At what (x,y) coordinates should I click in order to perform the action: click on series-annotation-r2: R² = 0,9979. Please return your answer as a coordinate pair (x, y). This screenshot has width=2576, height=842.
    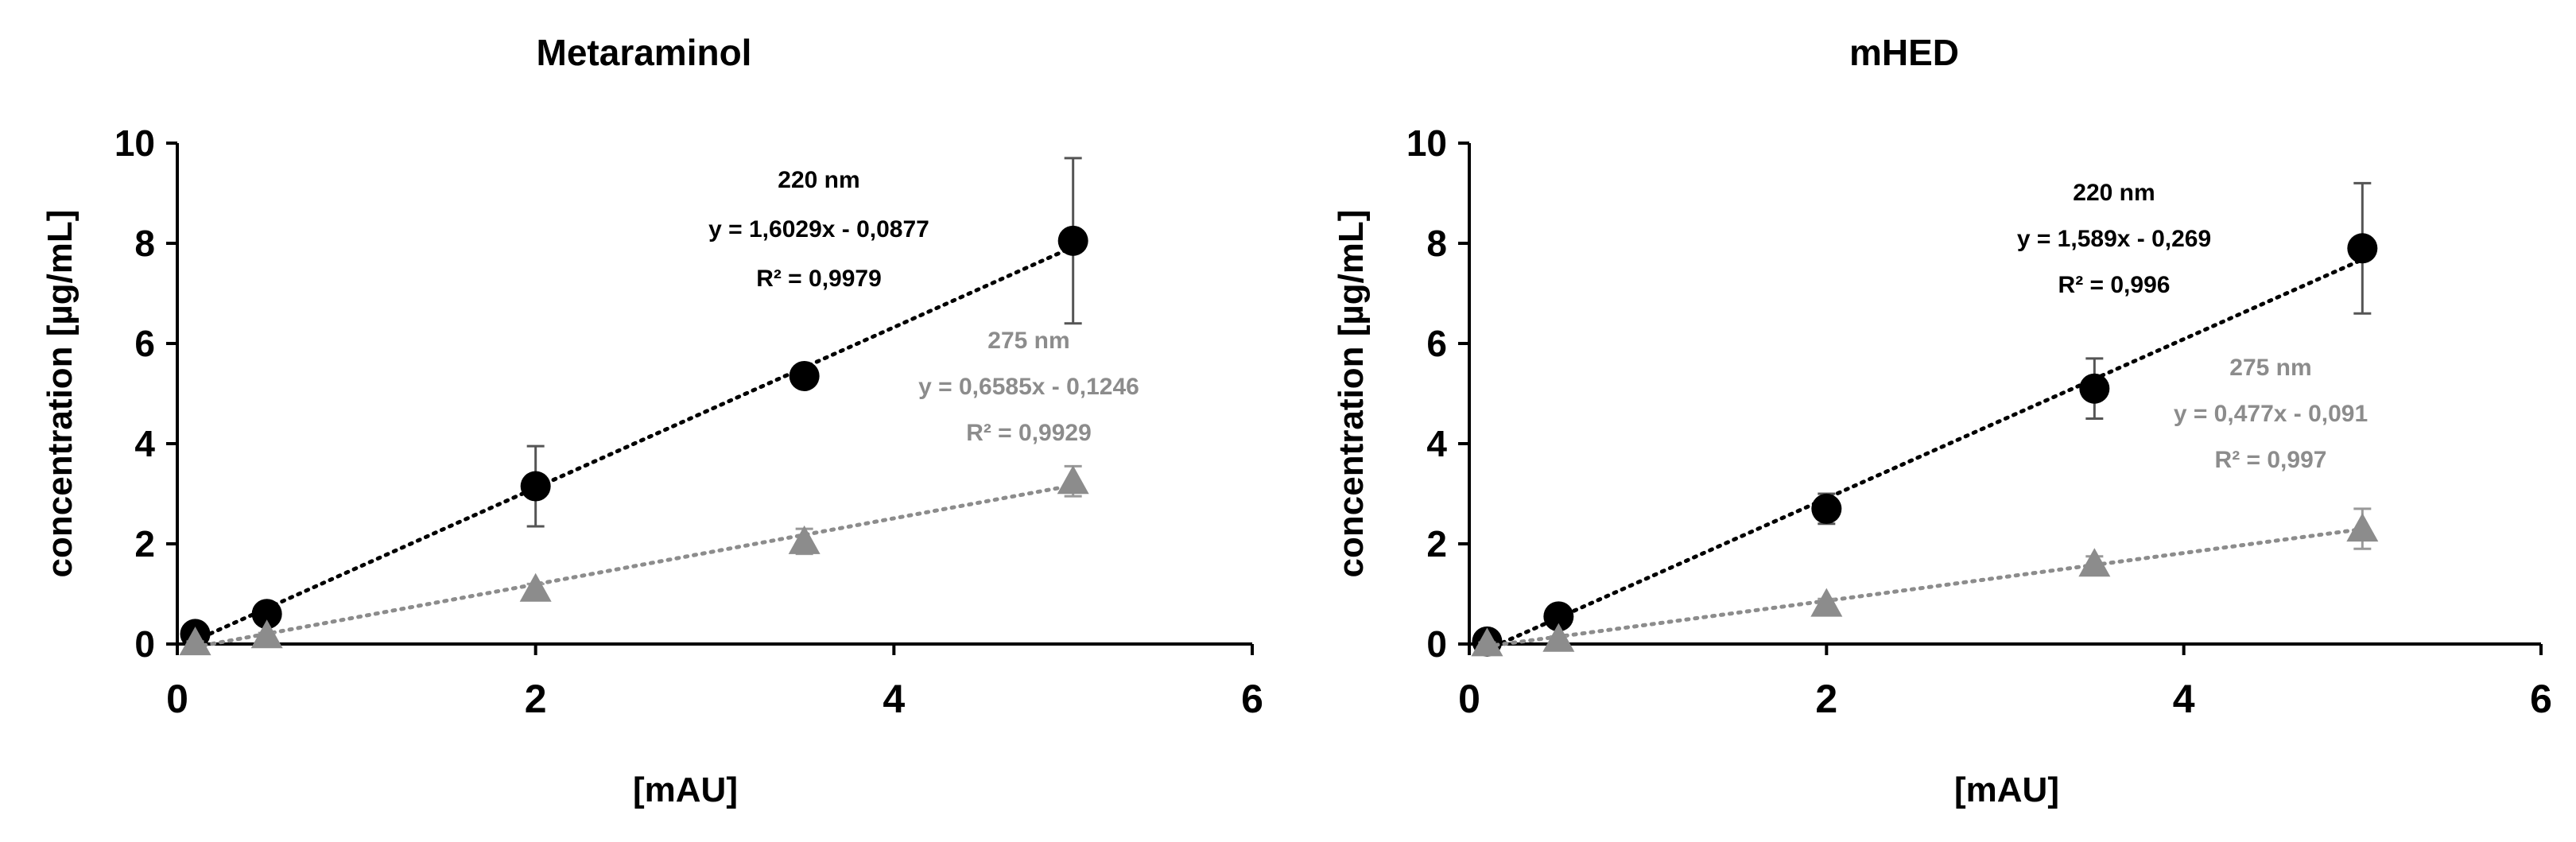
    Looking at the image, I should click on (819, 279).